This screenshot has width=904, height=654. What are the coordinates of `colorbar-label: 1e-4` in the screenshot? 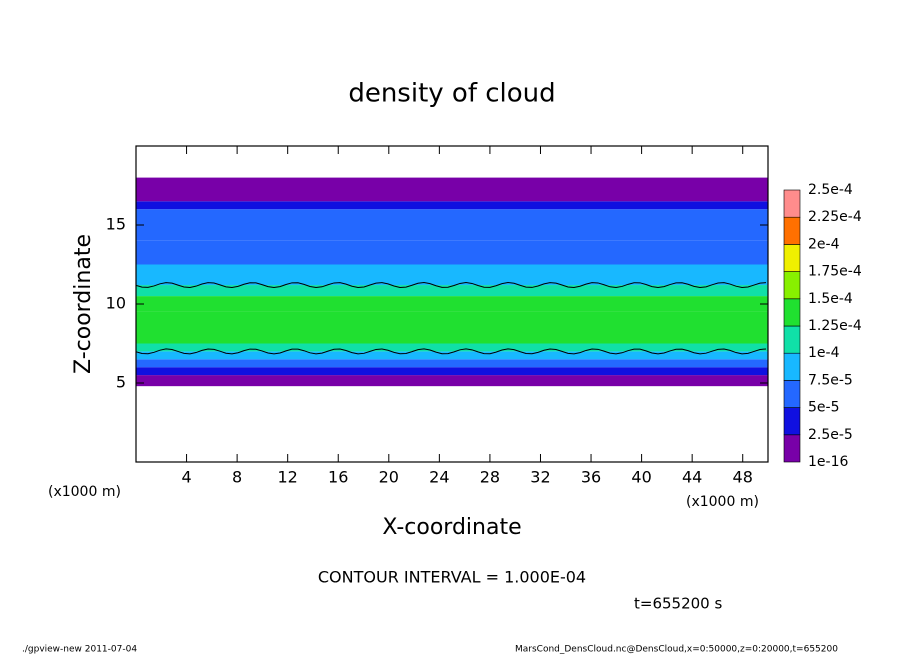 It's located at (824, 353).